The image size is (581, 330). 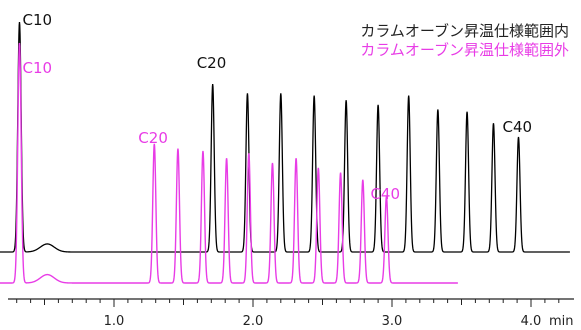 What do you see at coordinates (295, 314) in the screenshot?
I see `x-axis-ticks: 1.0 2.0 3.0 4.0 min` at bounding box center [295, 314].